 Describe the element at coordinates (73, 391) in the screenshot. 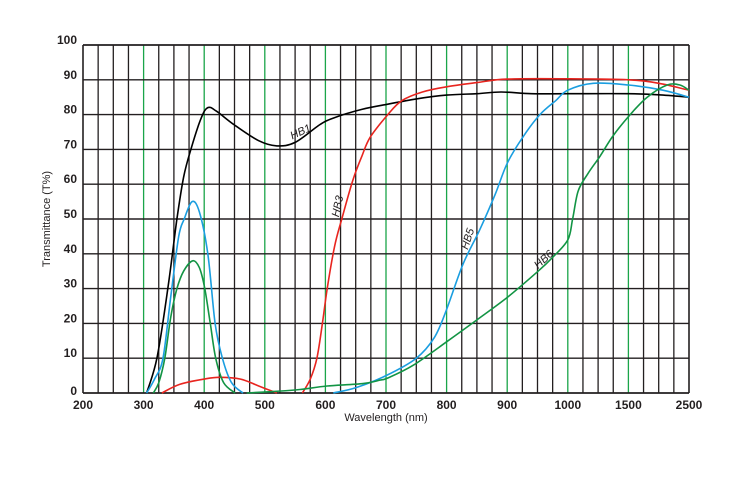

I see `y-tick-label: 0` at that location.